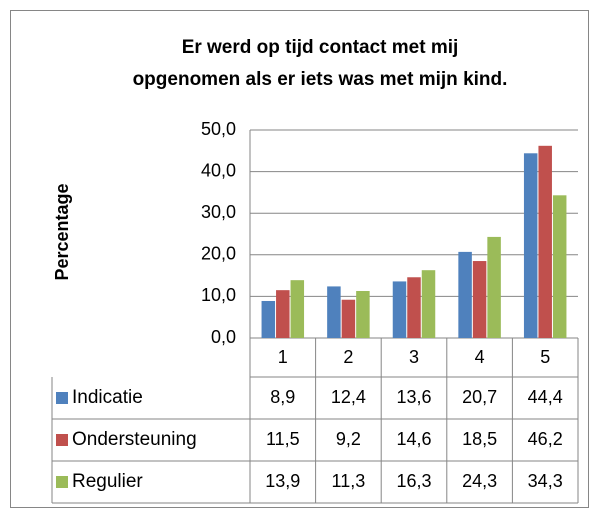 This screenshot has width=599, height=515. Describe the element at coordinates (62, 231) in the screenshot. I see `y-axis-title: Percentage` at that location.